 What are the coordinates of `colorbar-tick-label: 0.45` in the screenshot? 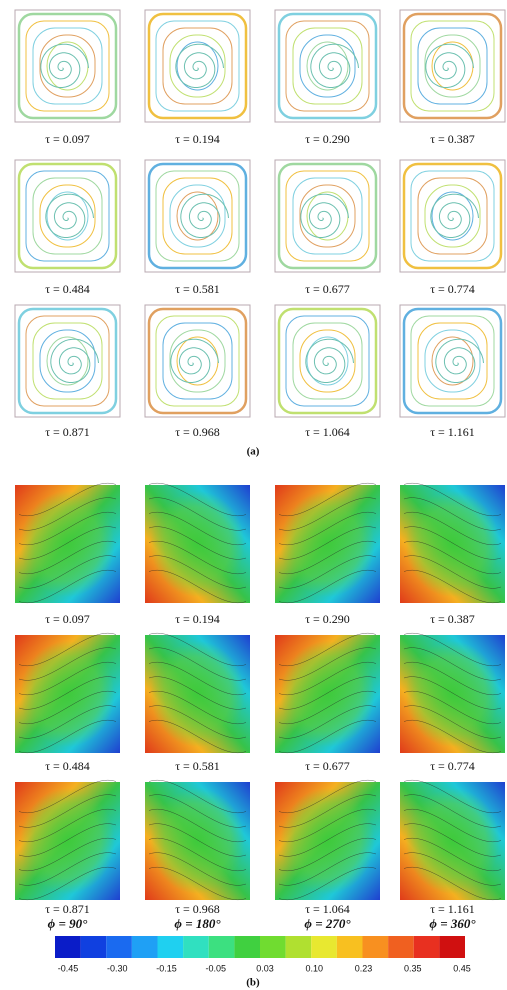 It's located at (462, 968).